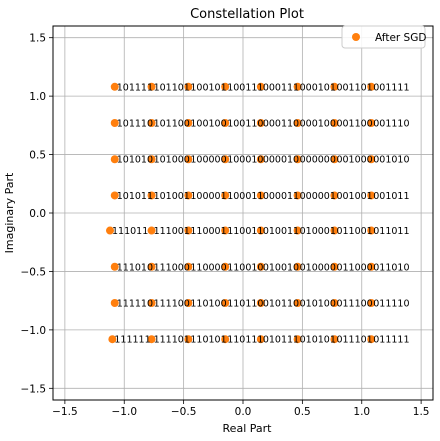 This screenshot has width=440, height=441. I want to click on point-bit-label: 101001, so click(172, 196).